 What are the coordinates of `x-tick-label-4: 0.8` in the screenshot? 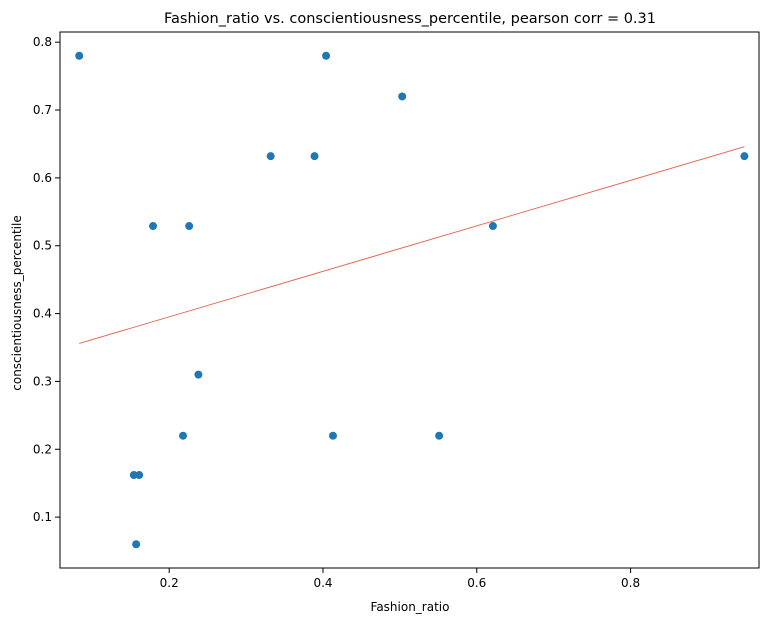 It's located at (630, 583).